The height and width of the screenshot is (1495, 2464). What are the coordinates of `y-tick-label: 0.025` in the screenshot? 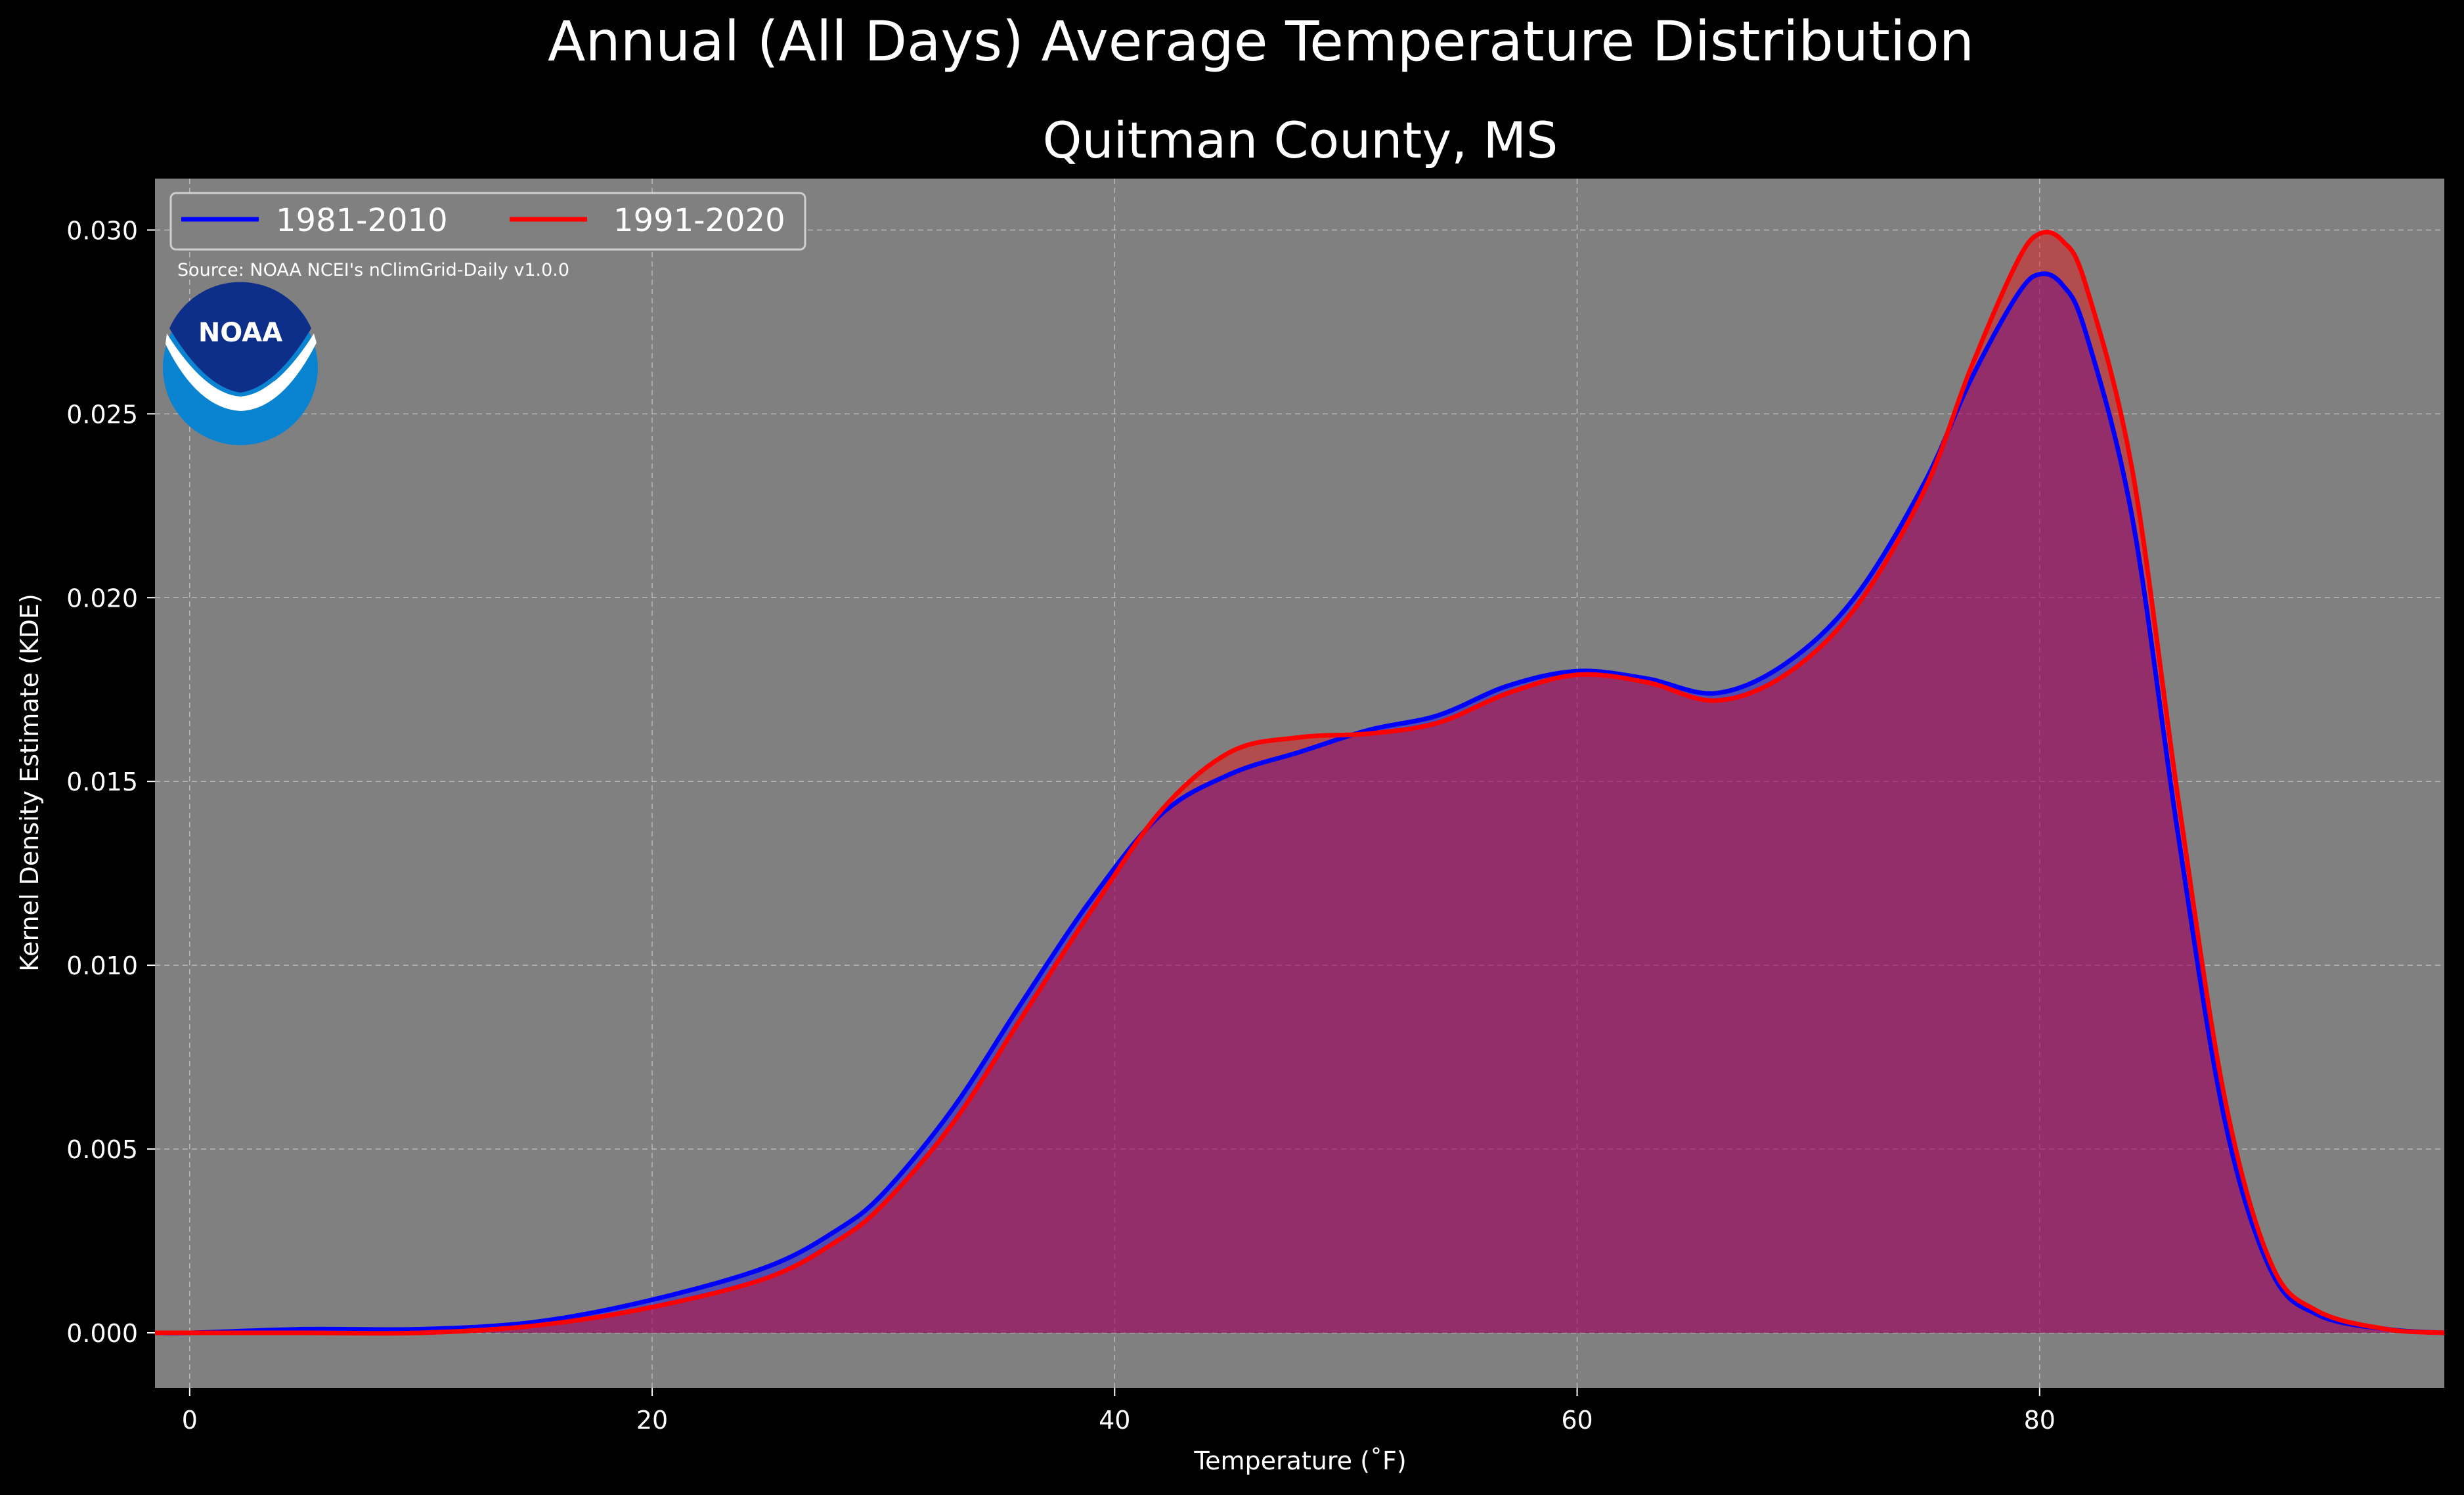 It's located at (102, 414).